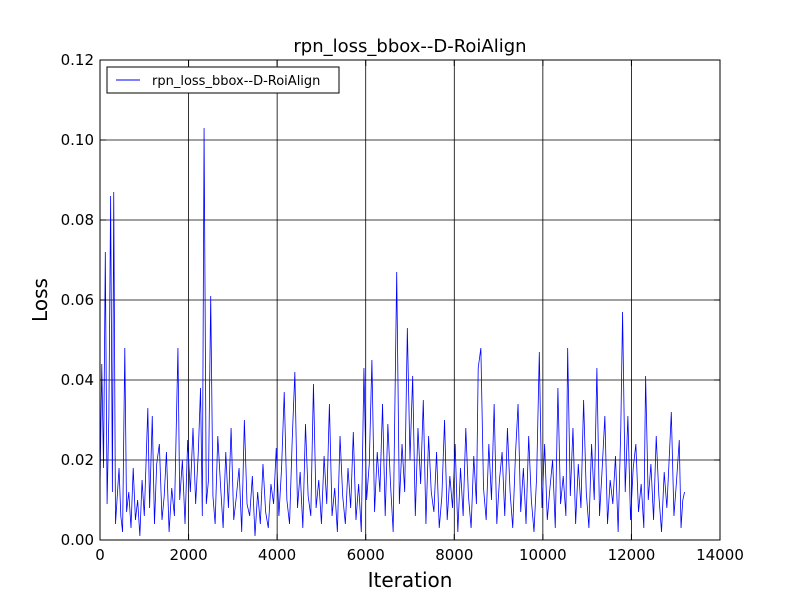  What do you see at coordinates (720, 555) in the screenshot?
I see `x-tick-label: 14000` at bounding box center [720, 555].